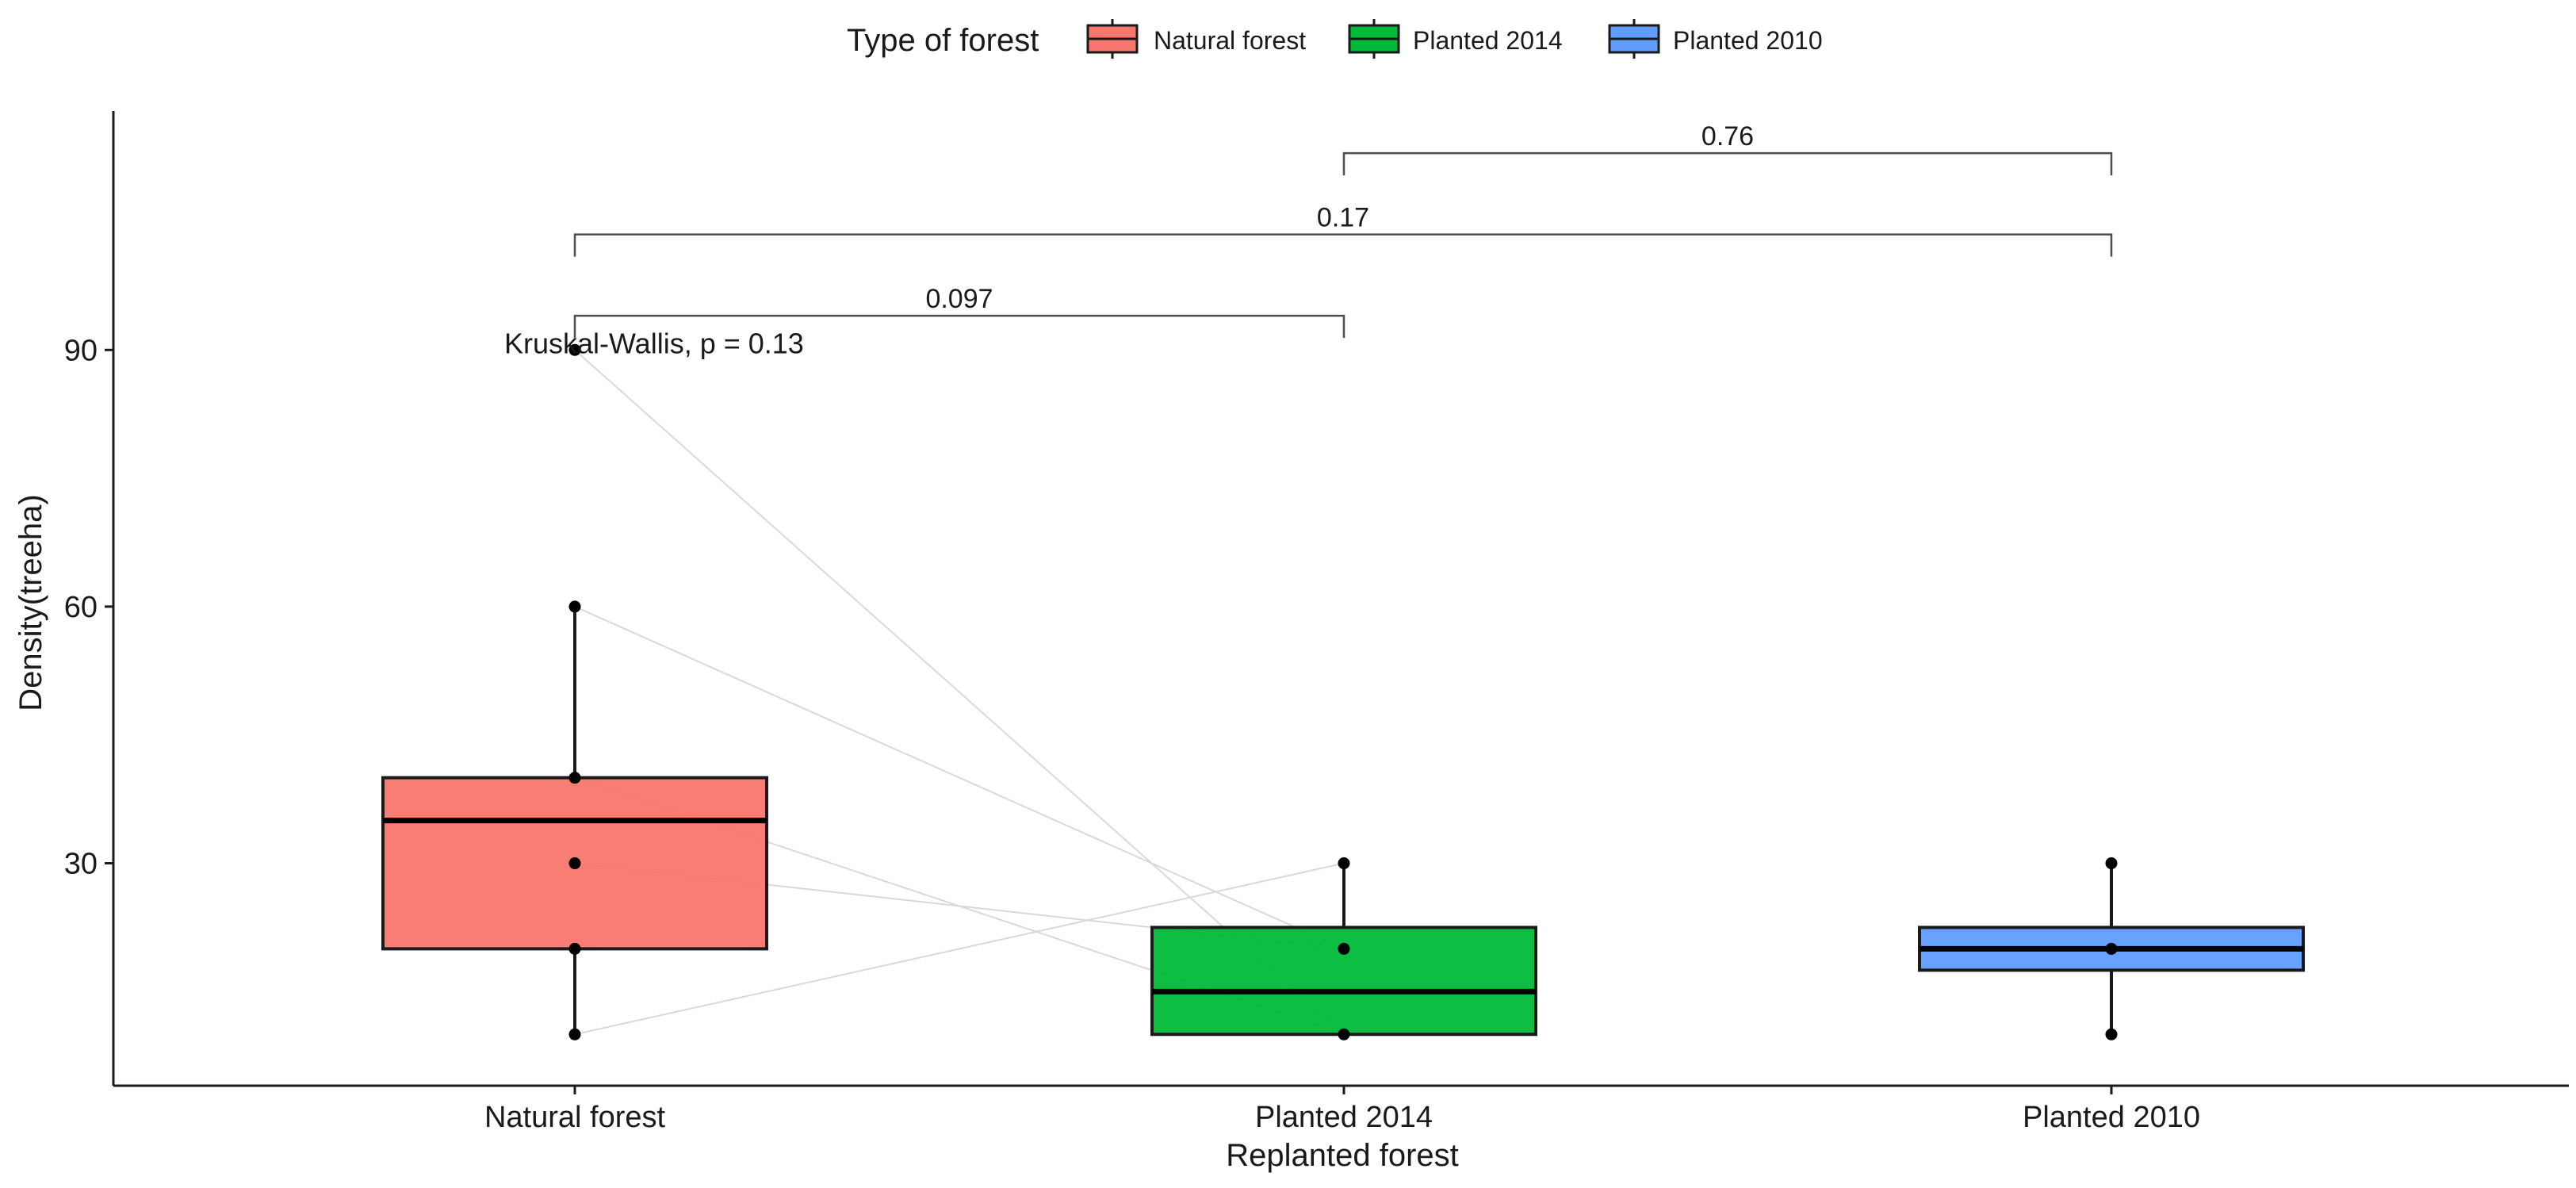  Describe the element at coordinates (654, 343) in the screenshot. I see `kruskal-wallis-annotation: Kruskal-Wallis, p = 0.13` at that location.